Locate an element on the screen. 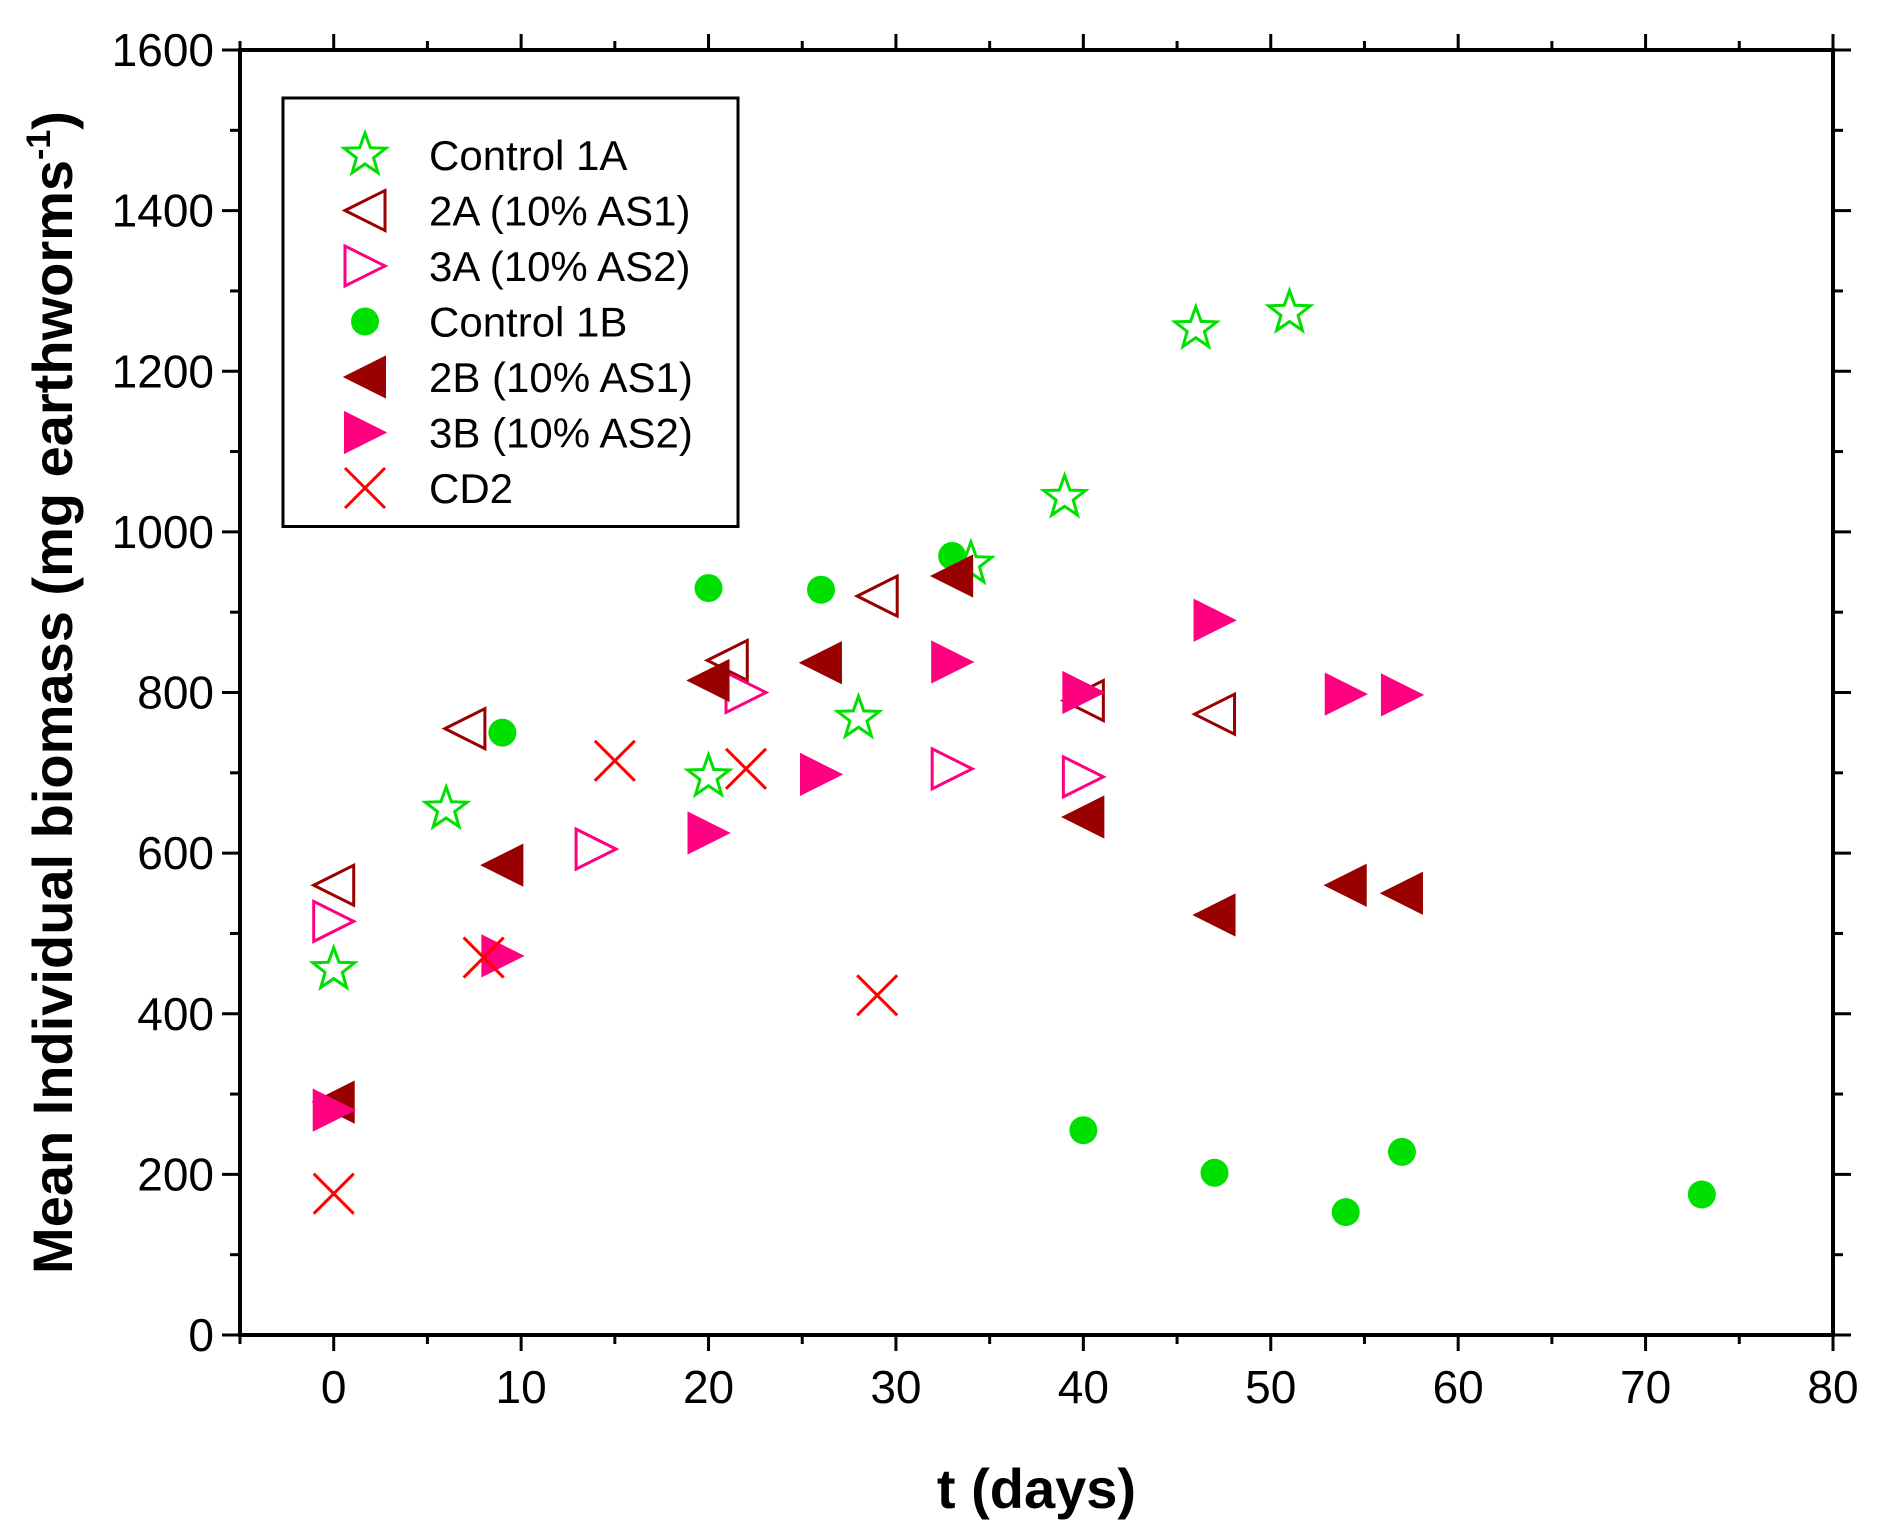 The image size is (1877, 1530). series-cd2 is located at coordinates (605, 977).